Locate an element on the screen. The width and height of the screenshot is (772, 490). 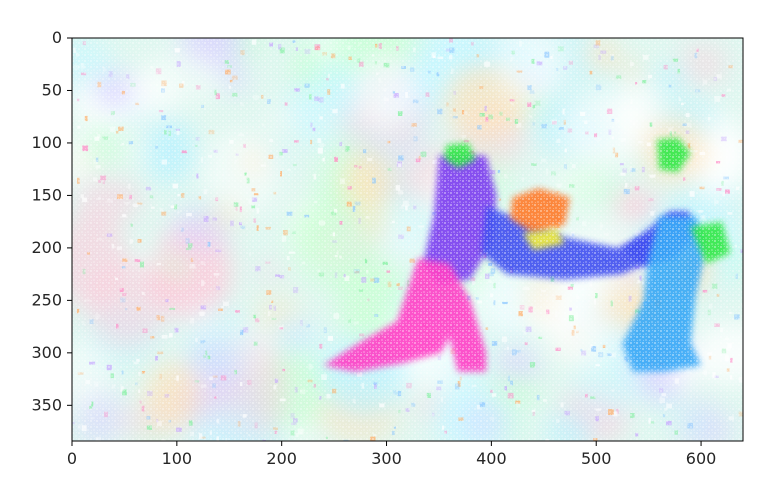
y-tick-label: 250 is located at coordinates (46, 299).